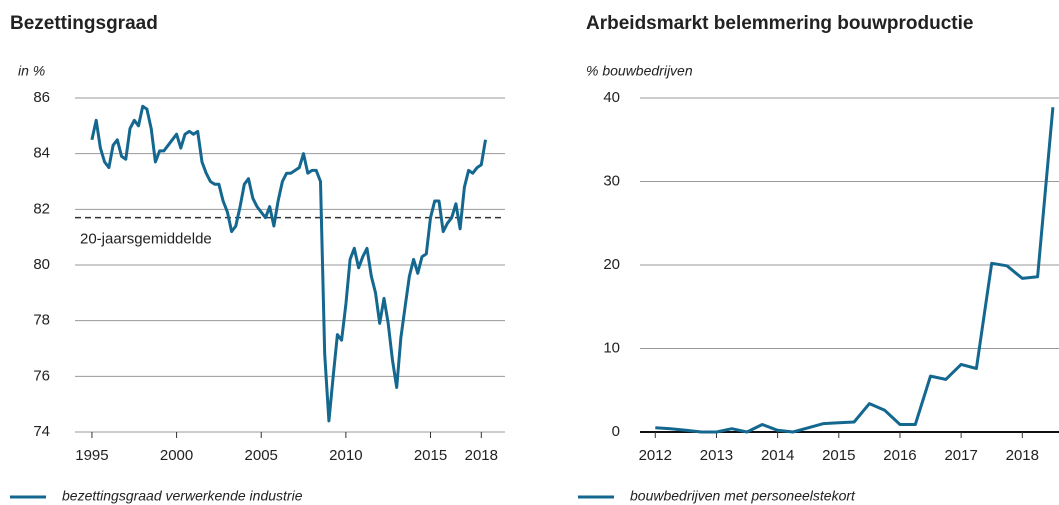  I want to click on chart-title: Bezettingsgraad, so click(84, 23).